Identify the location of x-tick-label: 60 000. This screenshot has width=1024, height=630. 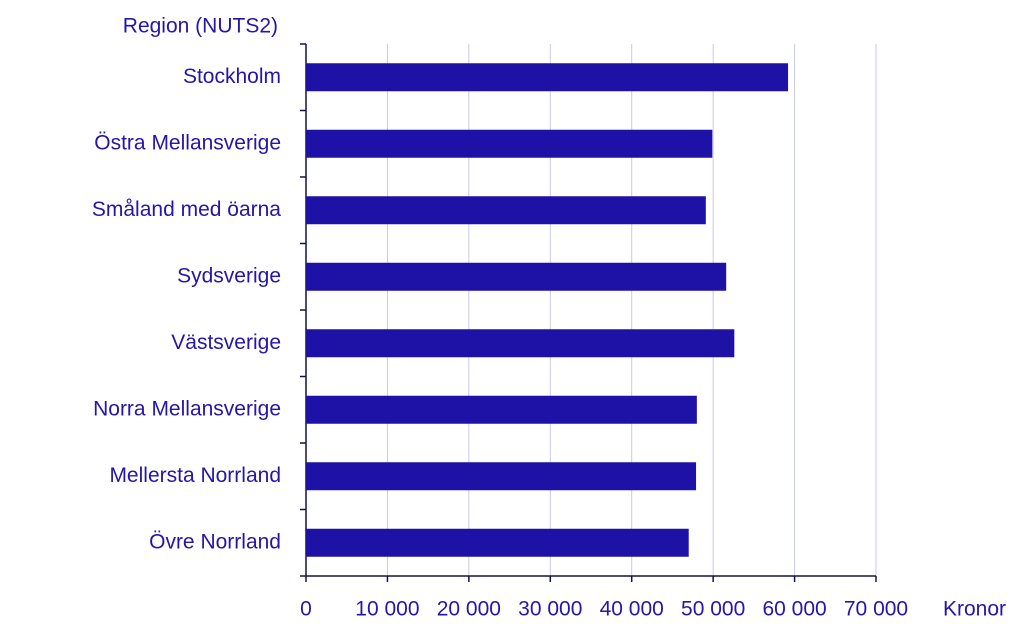
(794, 609).